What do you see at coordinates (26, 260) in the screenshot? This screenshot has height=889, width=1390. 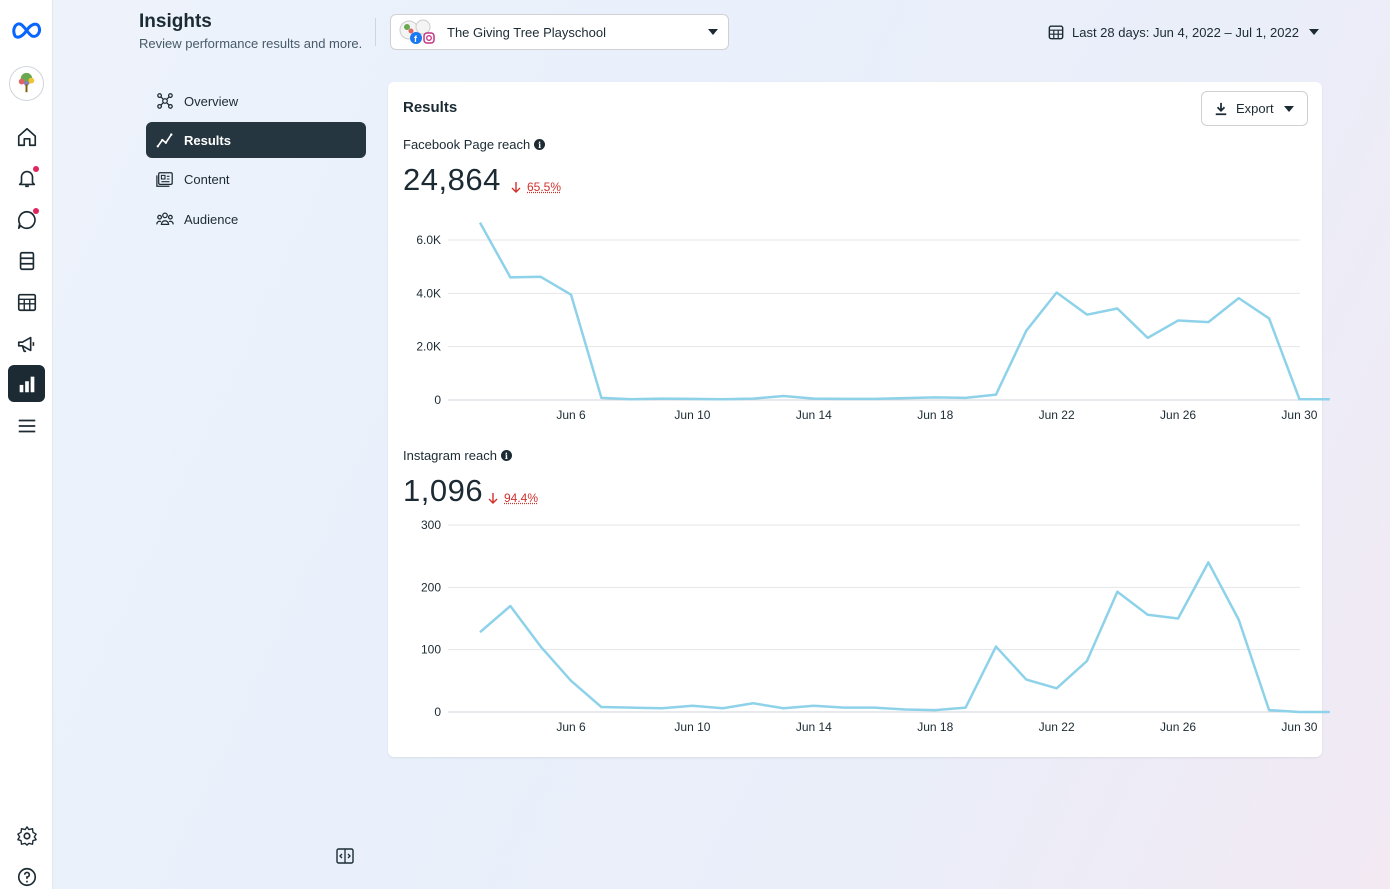 I see `content-icon` at bounding box center [26, 260].